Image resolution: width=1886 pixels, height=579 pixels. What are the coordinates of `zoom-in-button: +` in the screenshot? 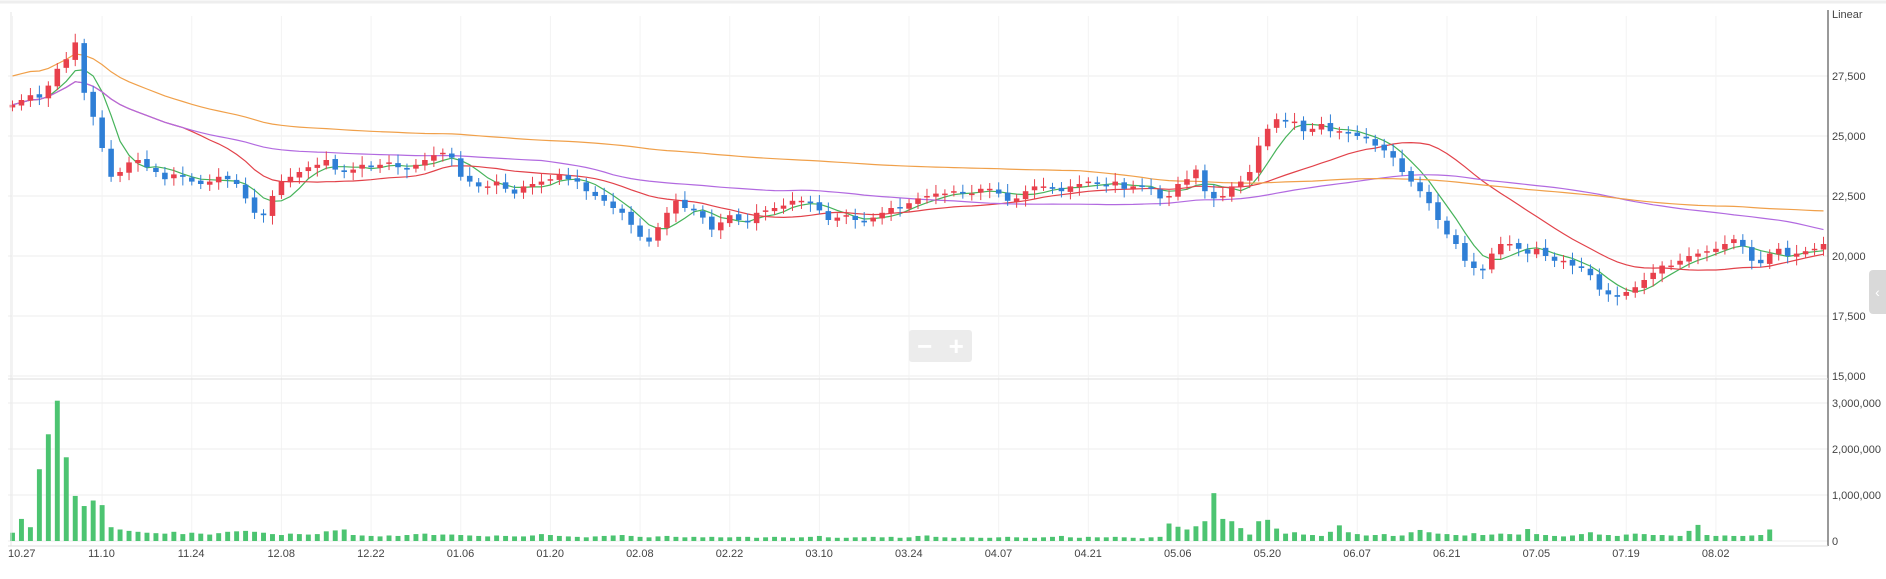 It's located at (956, 346).